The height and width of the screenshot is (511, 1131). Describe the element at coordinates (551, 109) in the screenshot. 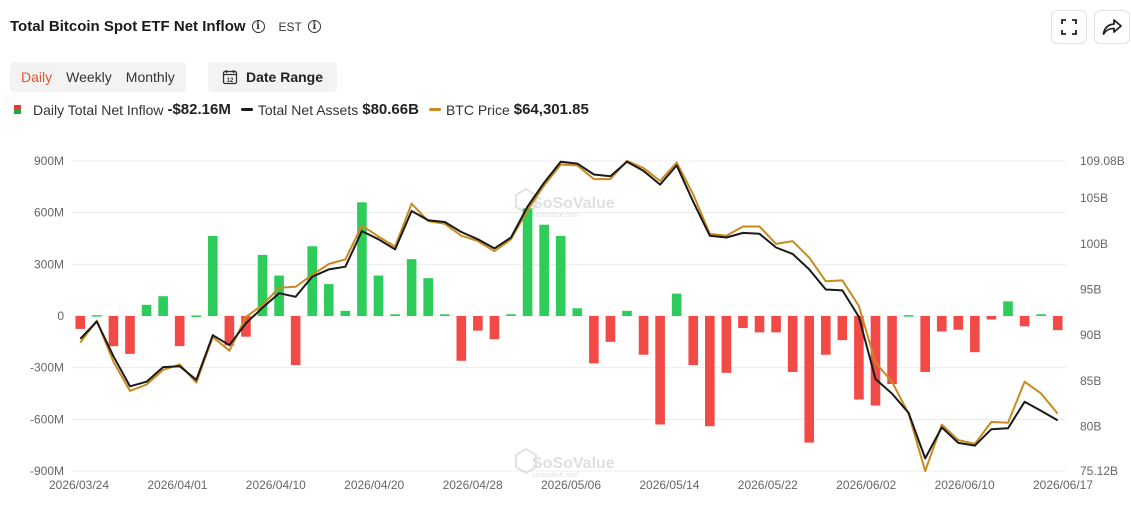

I see `legend-btc-value: $64,301.85` at that location.